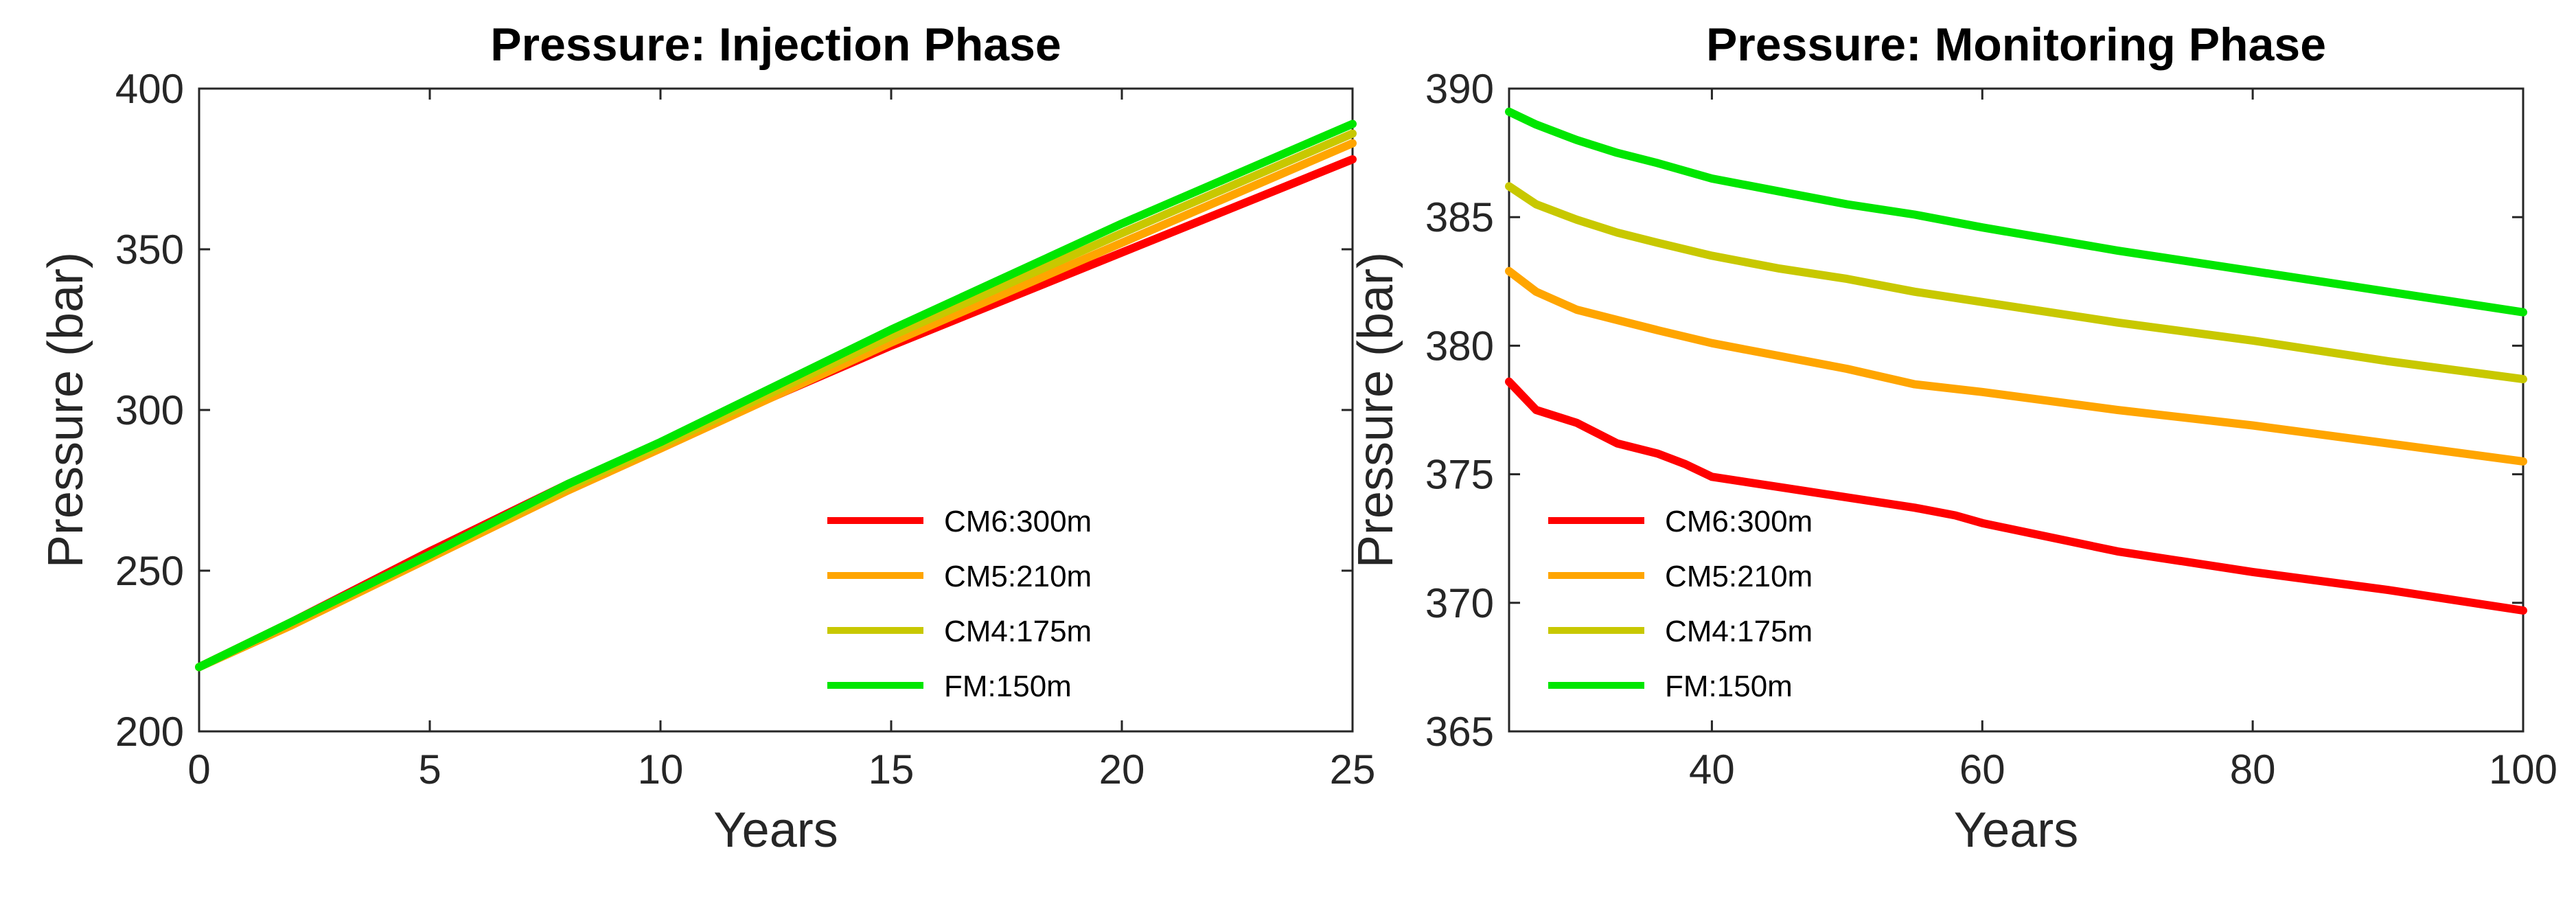 The width and height of the screenshot is (2576, 901). What do you see at coordinates (2016, 45) in the screenshot?
I see `chart-title: Pressure: Monitoring Phase` at bounding box center [2016, 45].